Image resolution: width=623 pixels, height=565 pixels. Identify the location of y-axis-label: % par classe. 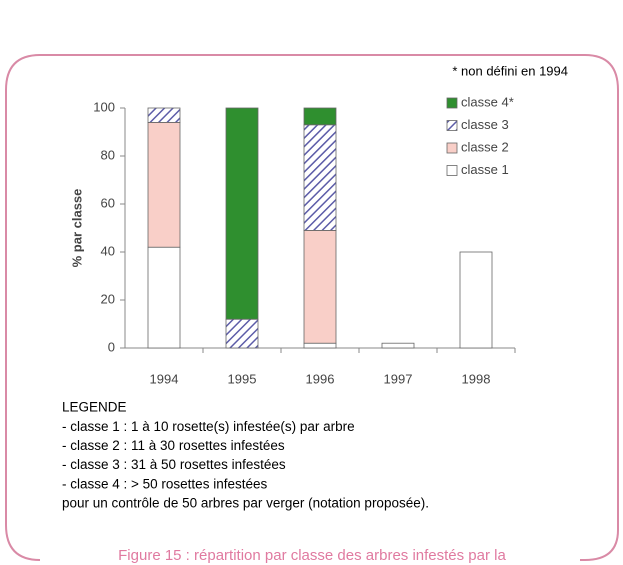
(76, 228).